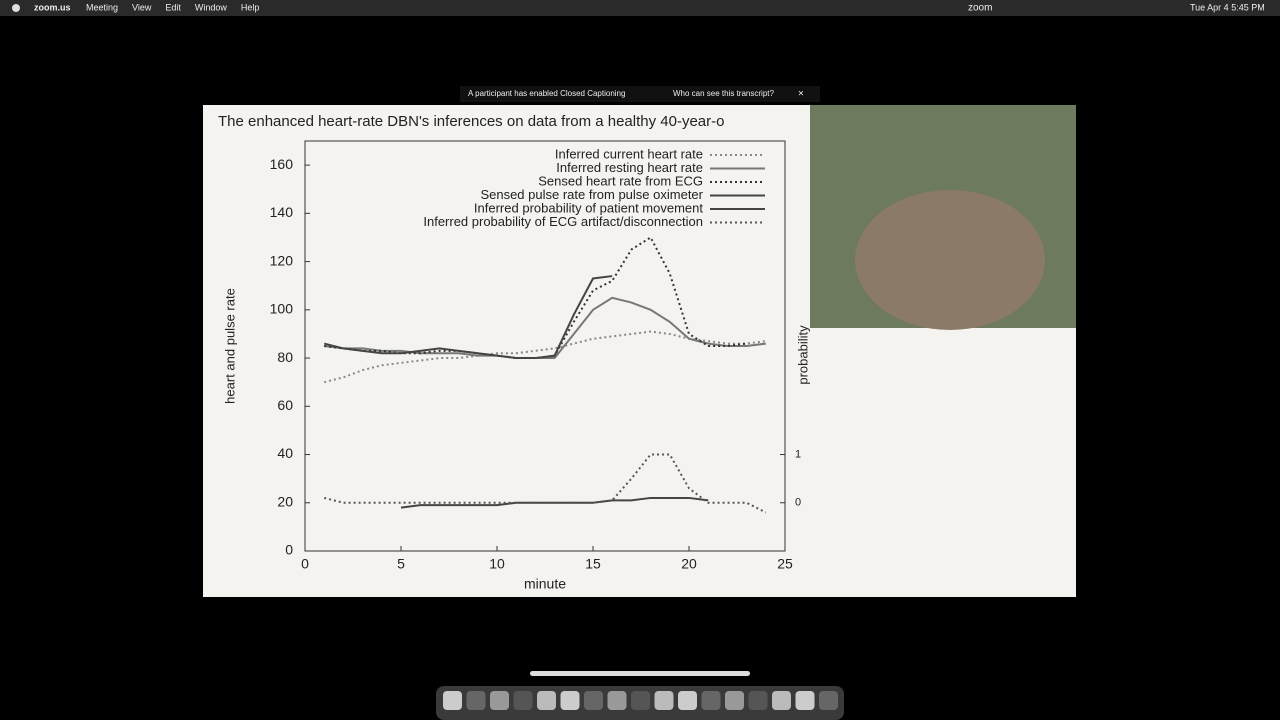 The image size is (1280, 720). What do you see at coordinates (640, 94) in the screenshot?
I see `notification-bar` at bounding box center [640, 94].